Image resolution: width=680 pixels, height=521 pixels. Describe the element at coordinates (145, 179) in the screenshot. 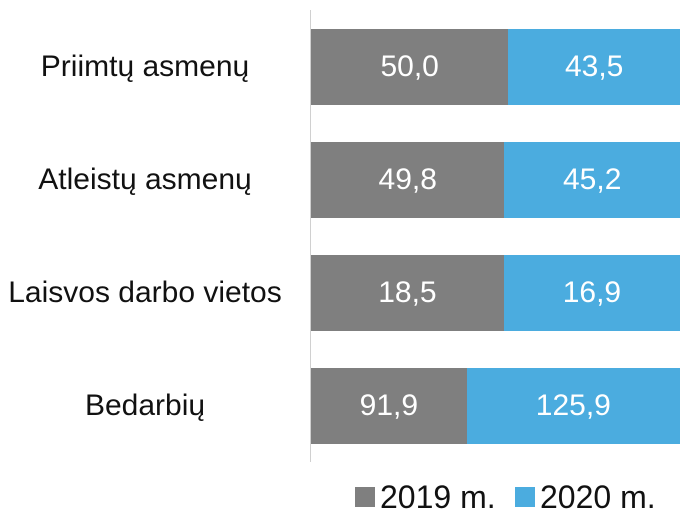

I see `category-label: Atleistų asmenų` at that location.